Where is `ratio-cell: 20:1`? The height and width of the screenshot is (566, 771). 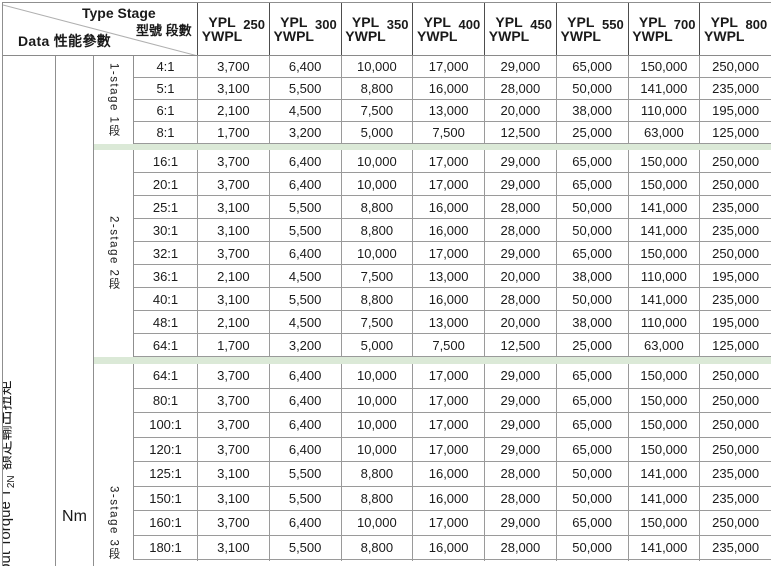 ratio-cell: 20:1 is located at coordinates (166, 184).